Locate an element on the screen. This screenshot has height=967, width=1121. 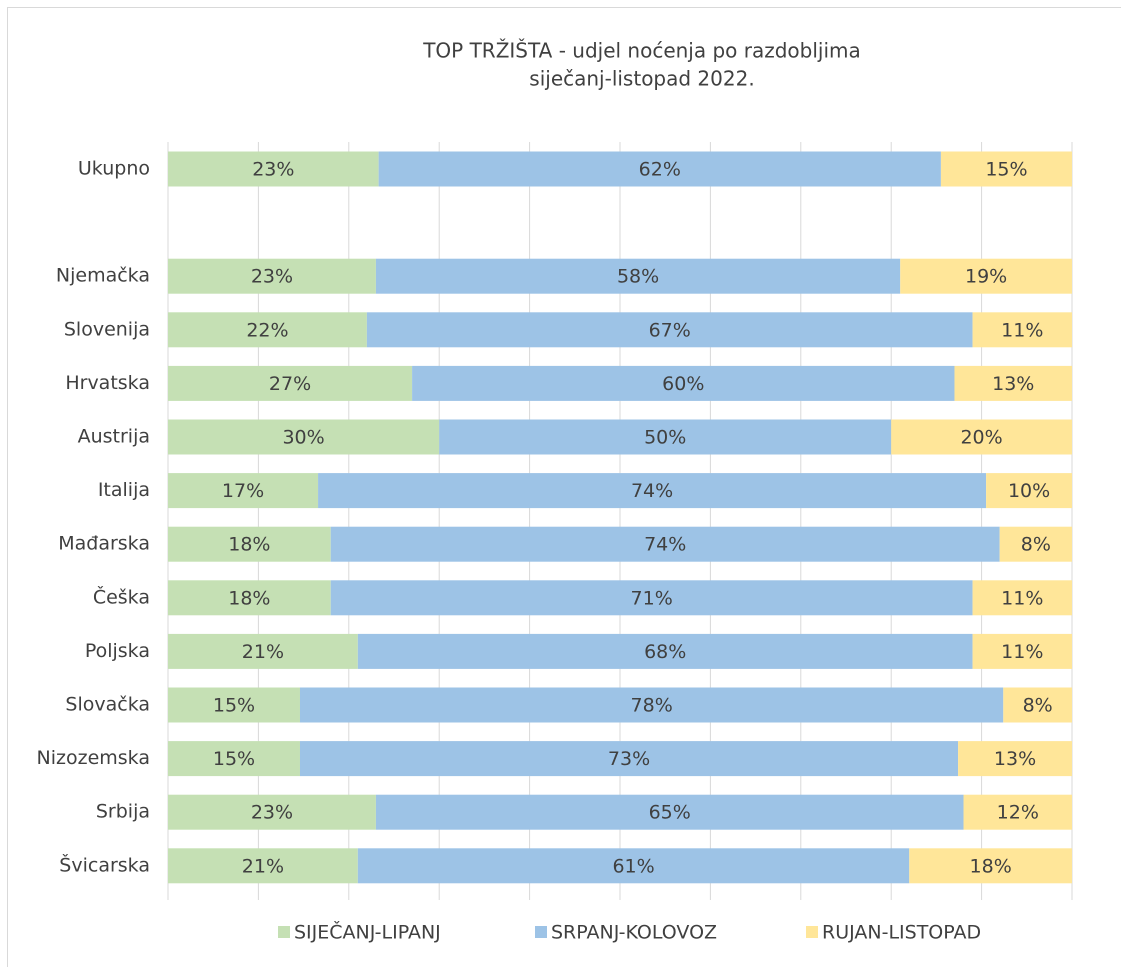
data-label: 27% is located at coordinates (290, 384).